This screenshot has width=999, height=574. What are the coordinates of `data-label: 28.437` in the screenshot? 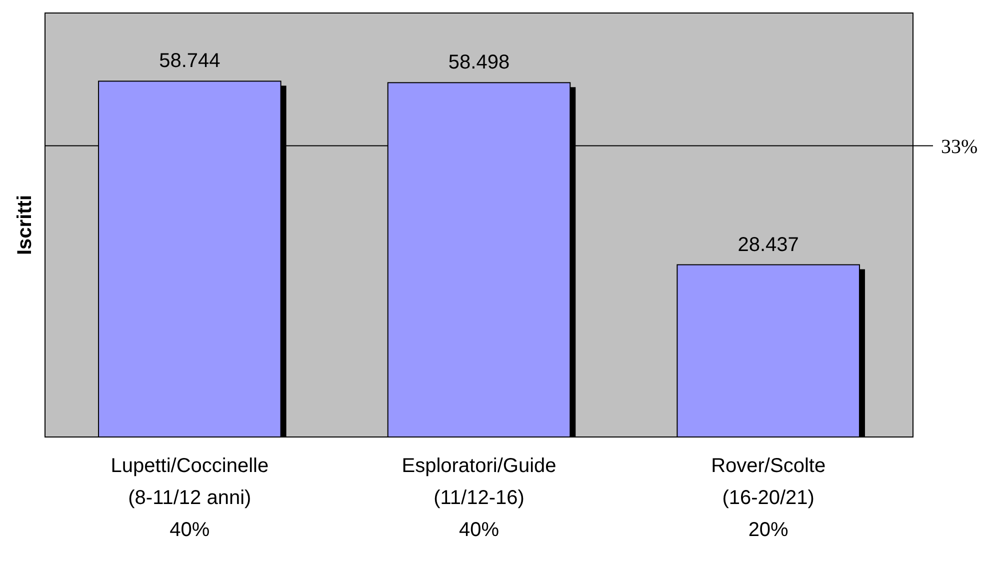 It's located at (768, 245).